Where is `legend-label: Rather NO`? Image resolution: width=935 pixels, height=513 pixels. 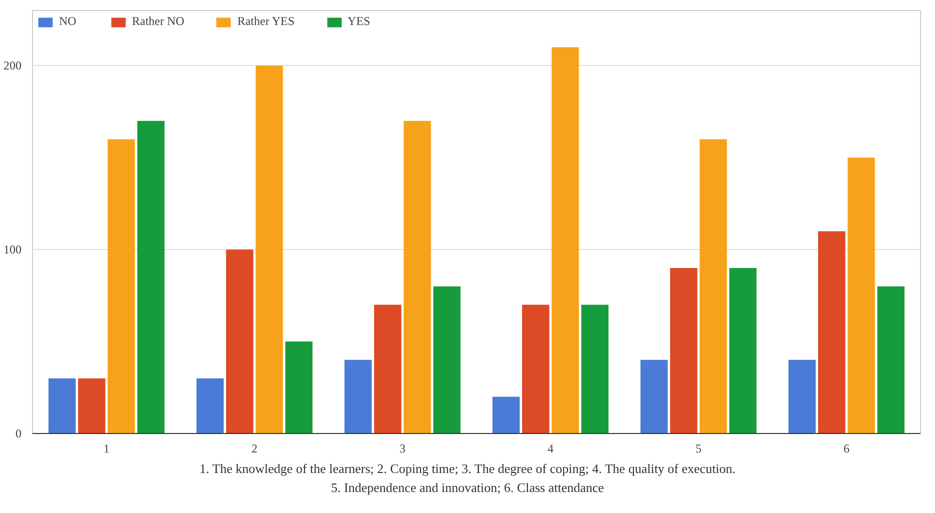 legend-label: Rather NO is located at coordinates (158, 21).